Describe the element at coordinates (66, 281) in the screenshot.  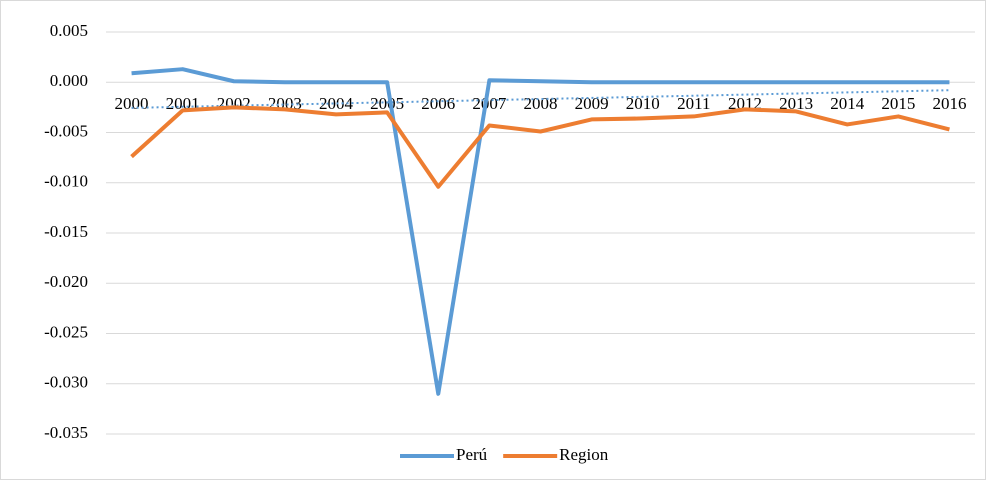
I see `y-tick-label: -0.020` at that location.